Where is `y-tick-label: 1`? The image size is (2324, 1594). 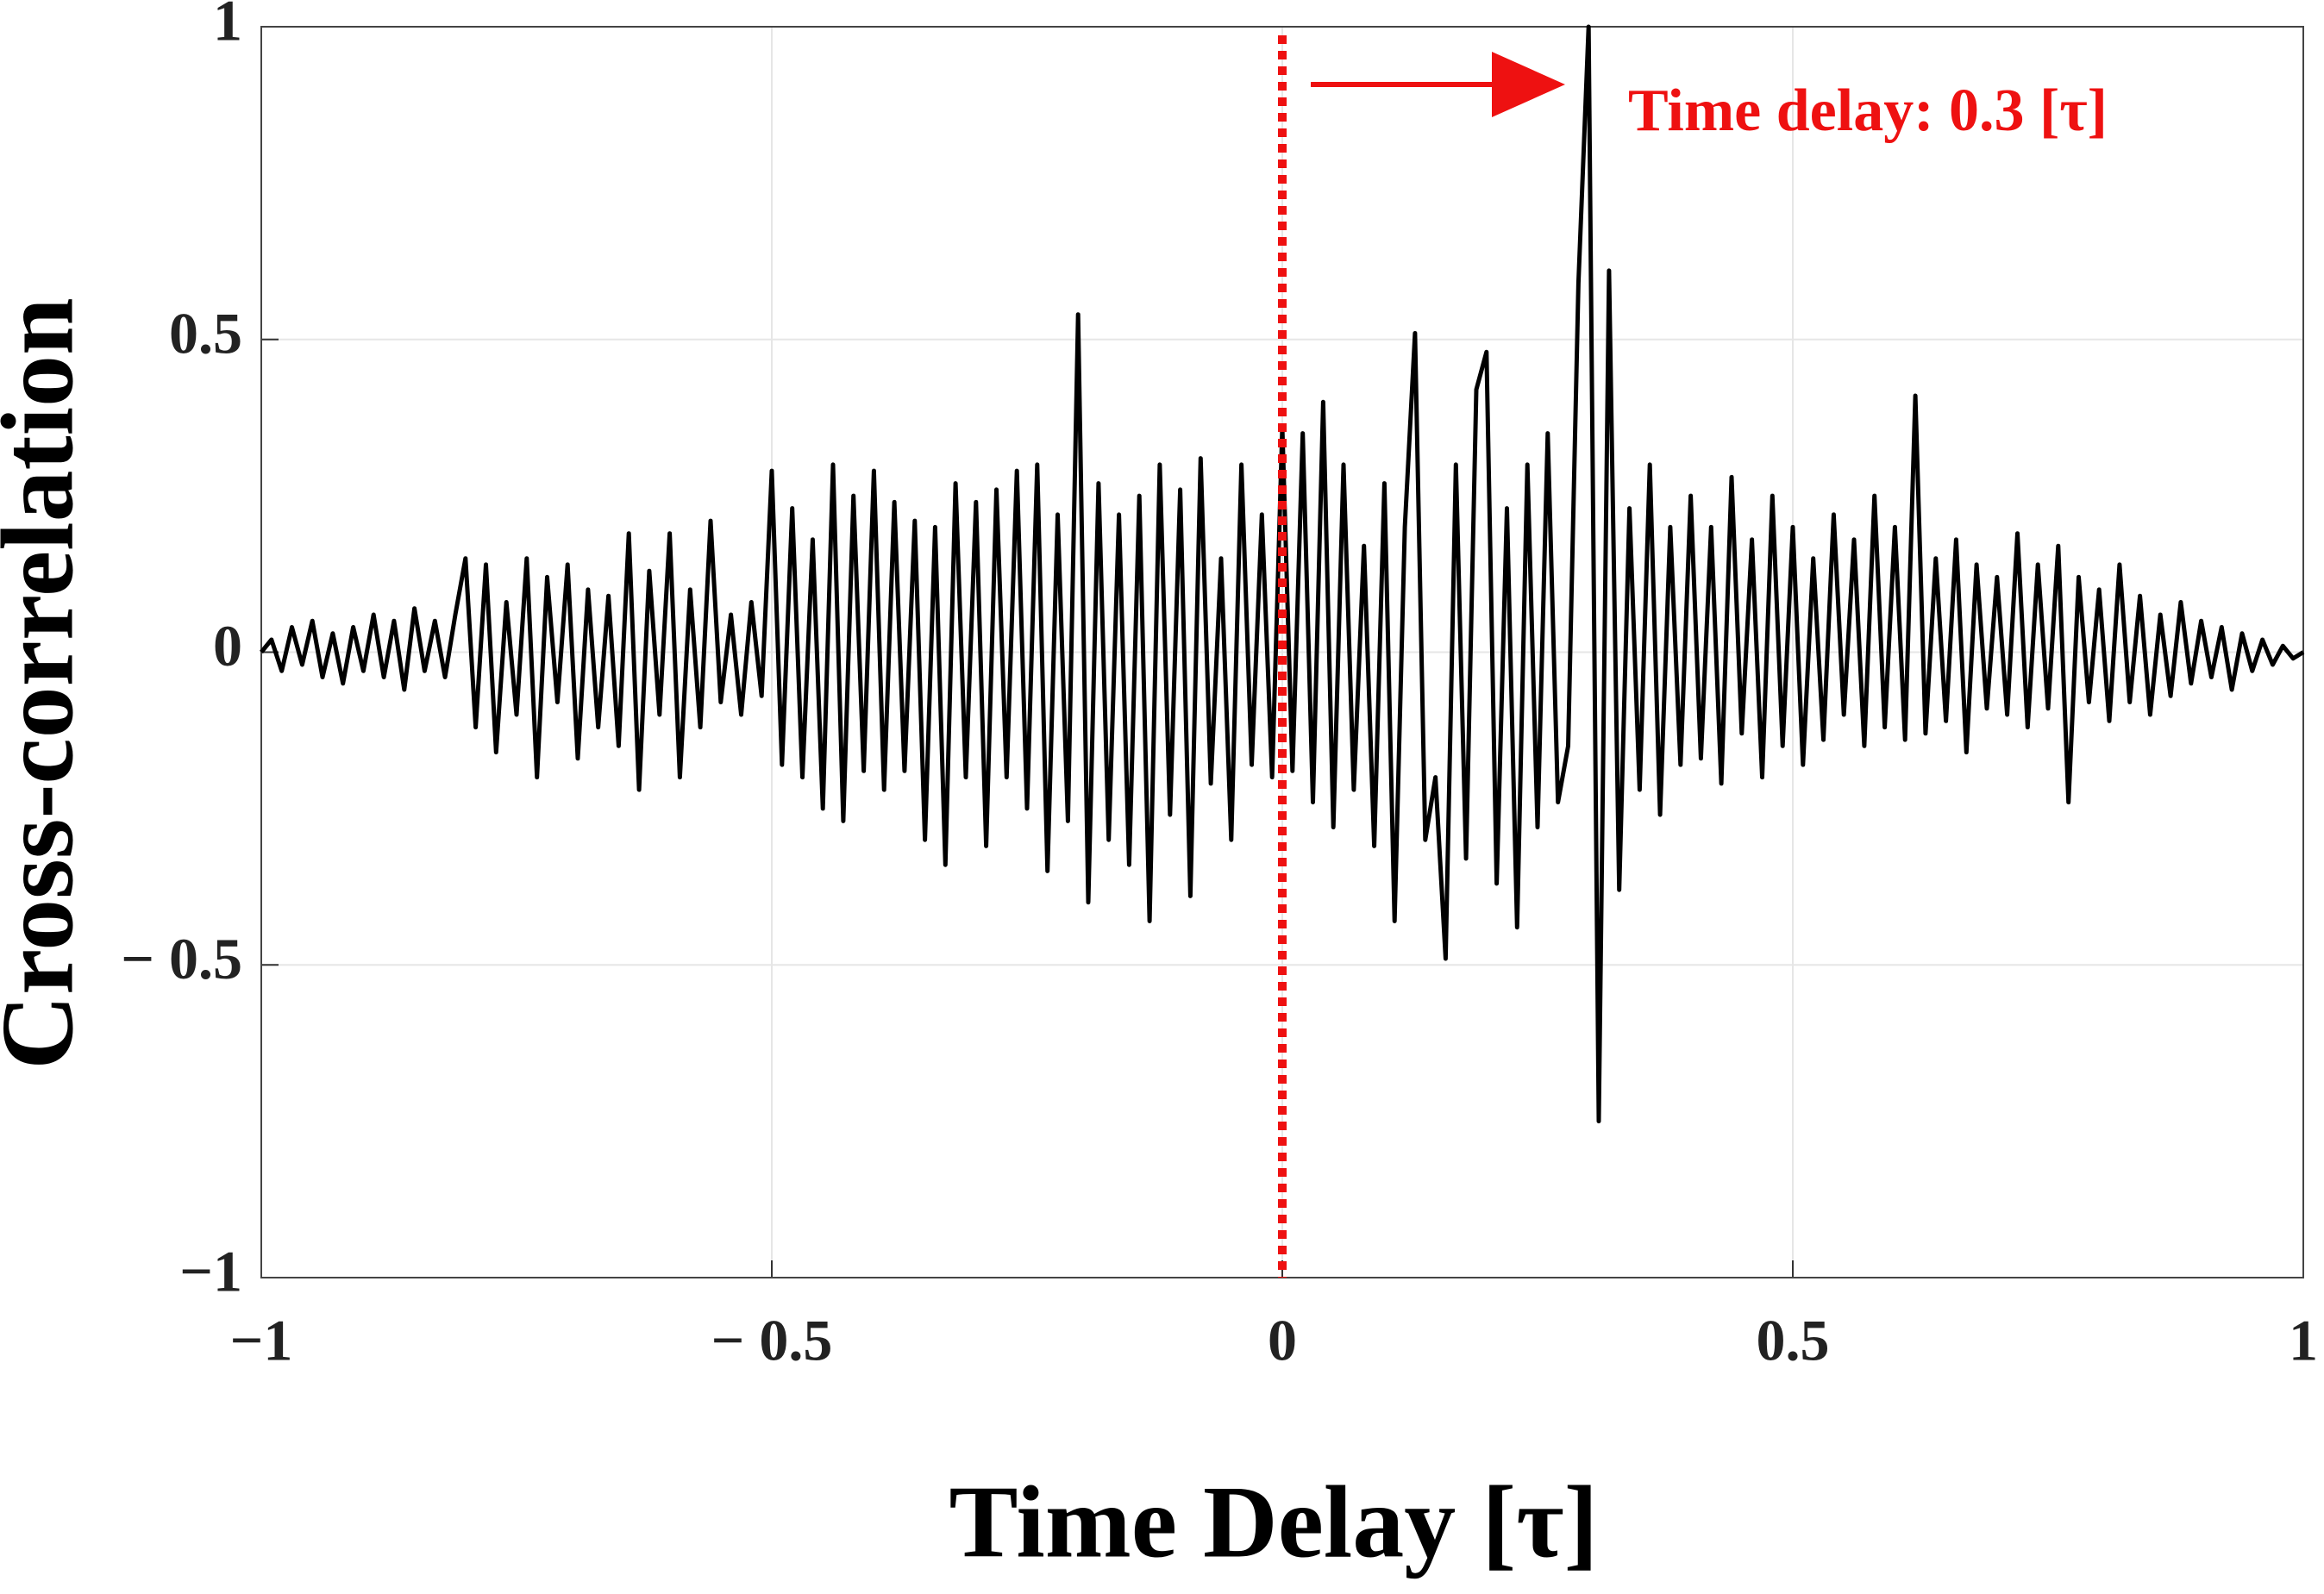
y-tick-label: 1 is located at coordinates (227, 27).